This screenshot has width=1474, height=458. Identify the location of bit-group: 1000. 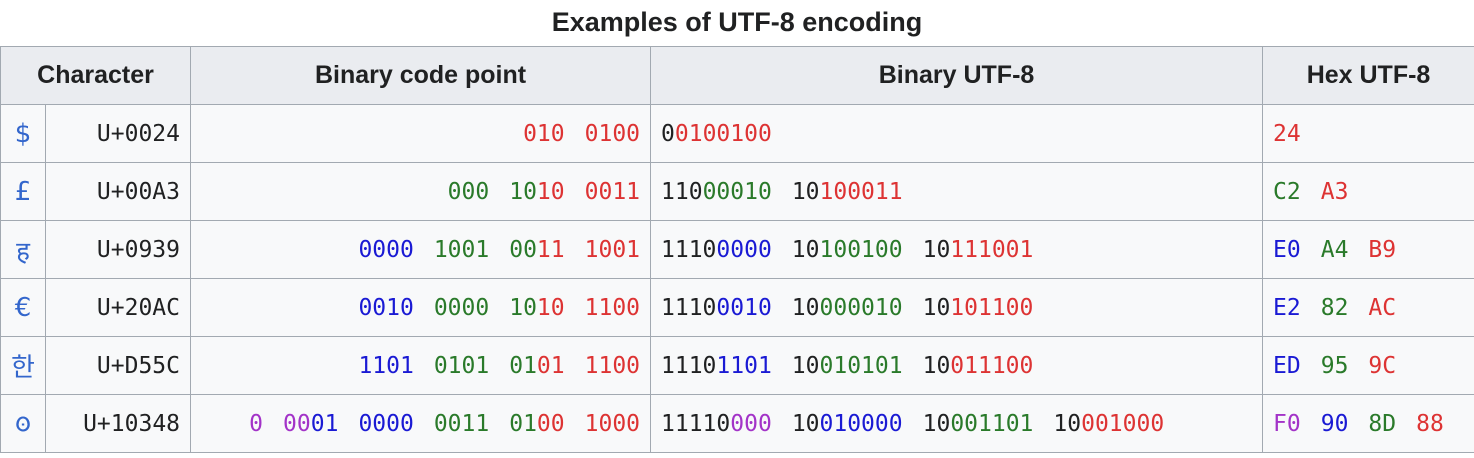
(612, 424).